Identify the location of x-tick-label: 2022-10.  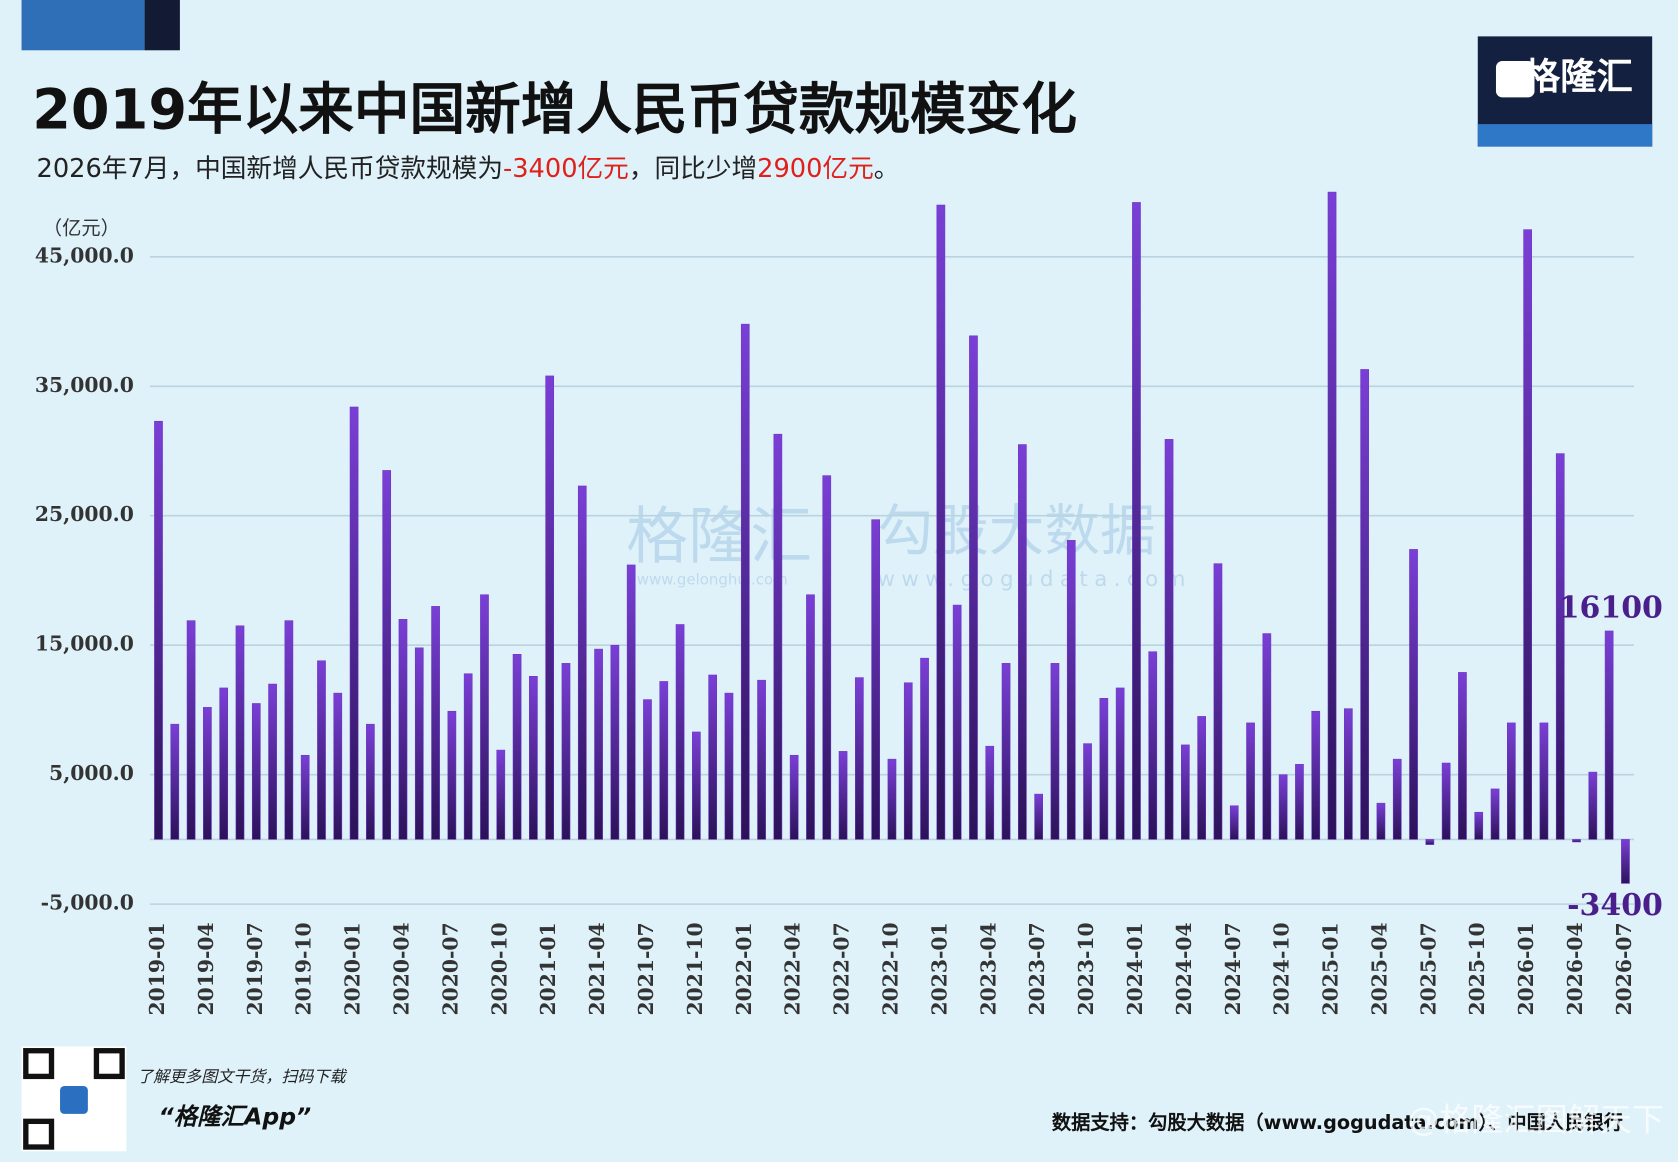
(890, 968).